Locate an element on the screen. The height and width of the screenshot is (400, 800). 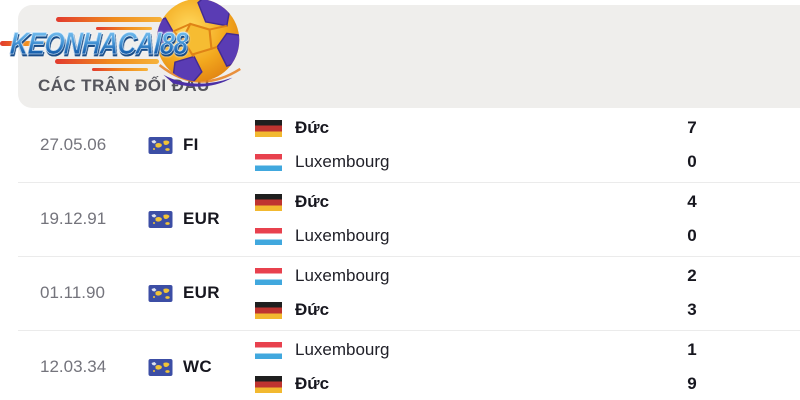
soccer-ball-icon is located at coordinates (198, 46).